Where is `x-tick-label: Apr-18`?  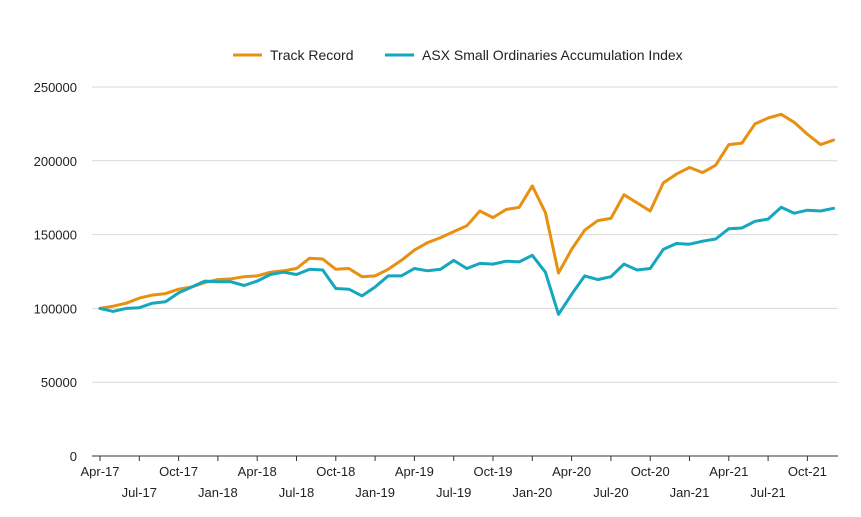 x-tick-label: Apr-18 is located at coordinates (257, 471).